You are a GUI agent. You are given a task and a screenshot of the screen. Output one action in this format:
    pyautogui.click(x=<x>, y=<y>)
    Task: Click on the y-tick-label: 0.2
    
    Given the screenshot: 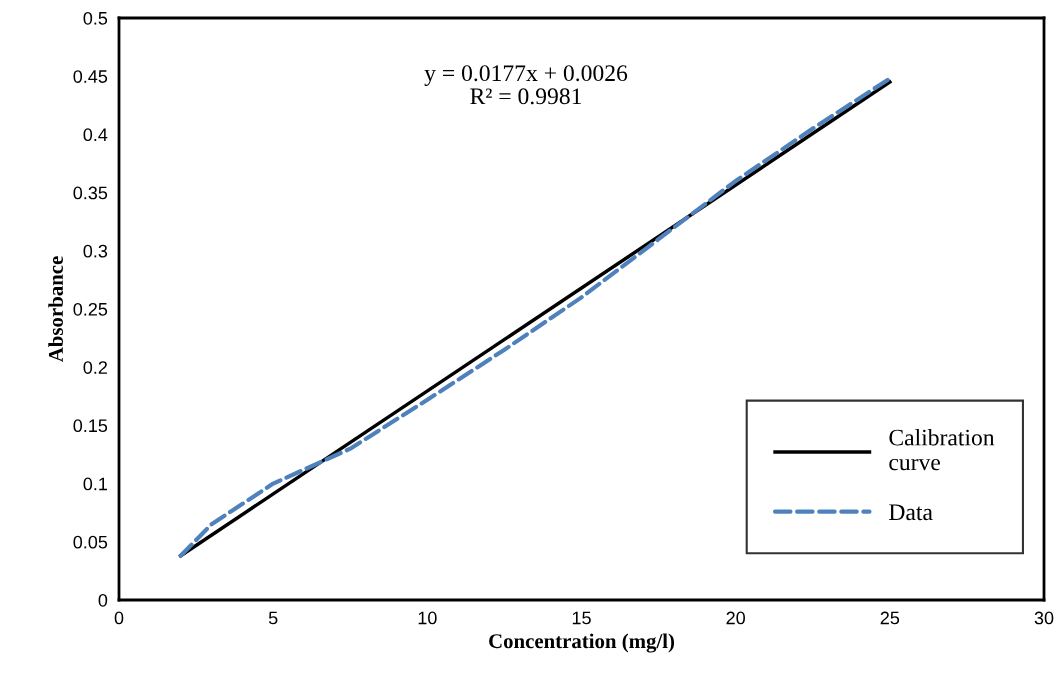 What is the action you would take?
    pyautogui.click(x=95, y=367)
    